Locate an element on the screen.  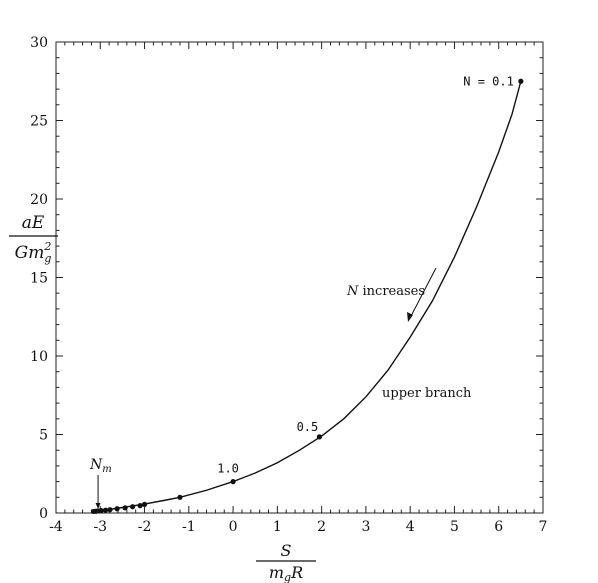
y-tick-label: 10 is located at coordinates (39, 357).